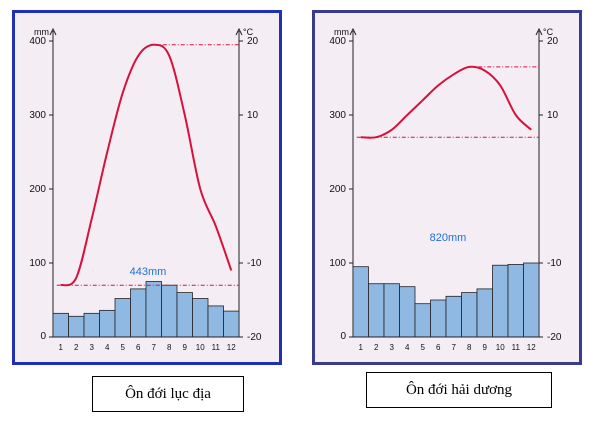 The height and width of the screenshot is (422, 594). I want to click on total-precip-label: 443mm, so click(148, 272).